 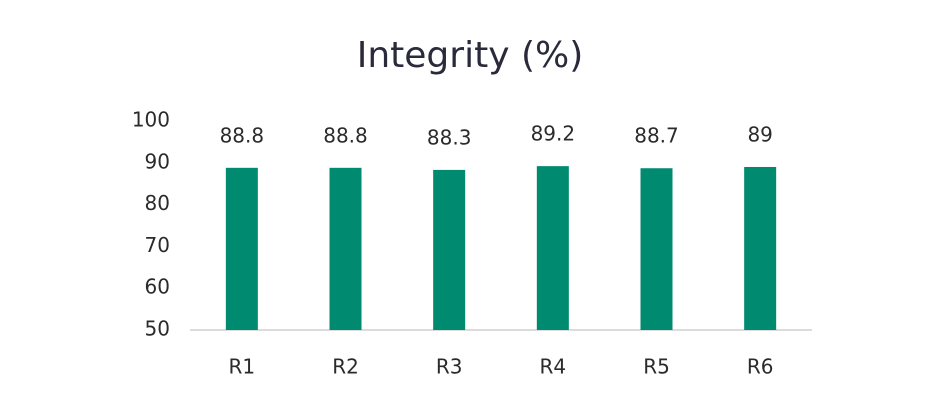 What do you see at coordinates (553, 367) in the screenshot?
I see `x-tick-label: R4` at bounding box center [553, 367].